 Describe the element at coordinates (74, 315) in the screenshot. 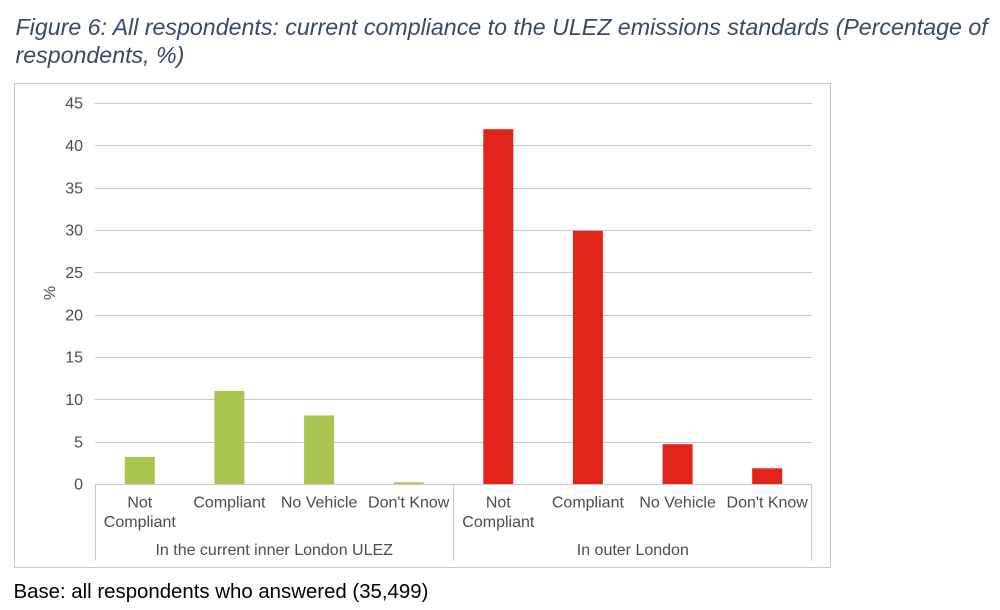

I see `svg-text: 20` at that location.